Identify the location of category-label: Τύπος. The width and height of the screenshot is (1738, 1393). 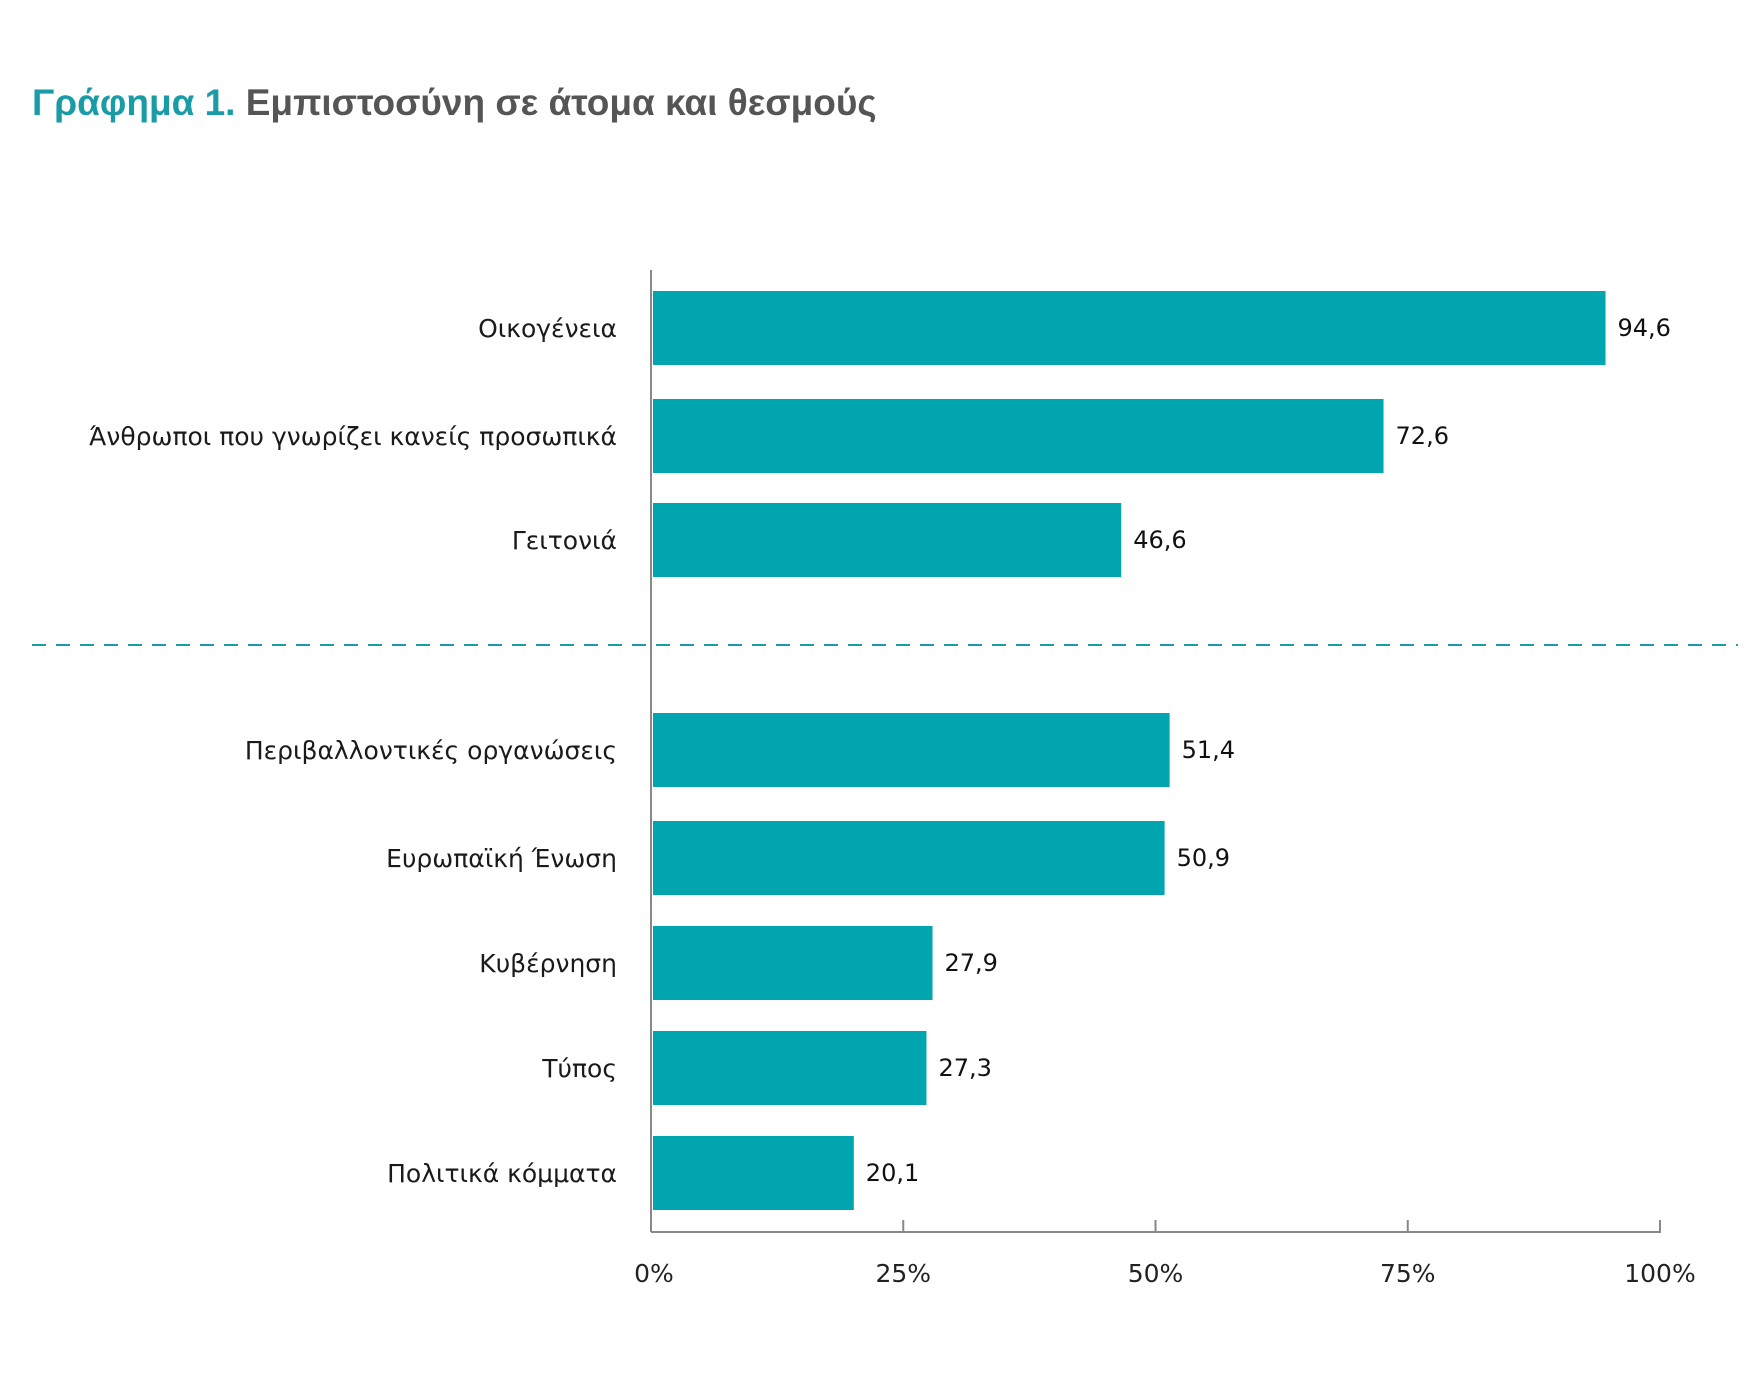
(579, 1068).